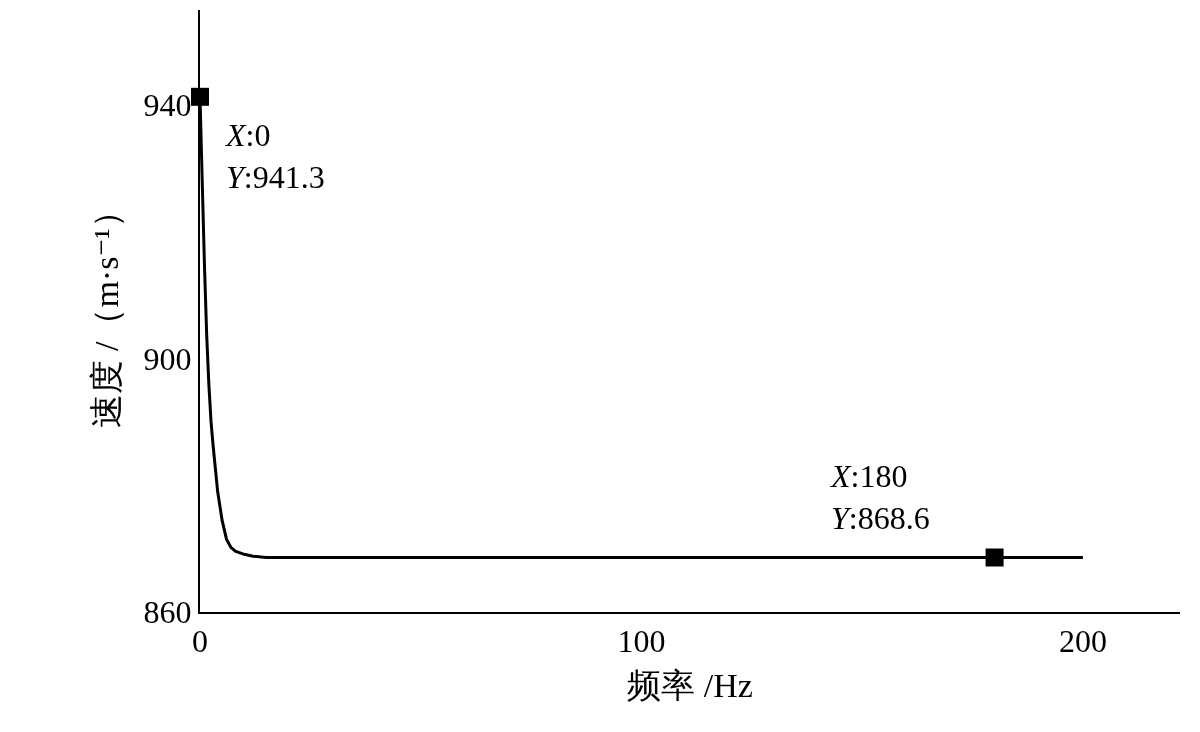 This screenshot has width=1200, height=732. What do you see at coordinates (690, 686) in the screenshot?
I see `x-axis-title: 频率 /Hz` at bounding box center [690, 686].